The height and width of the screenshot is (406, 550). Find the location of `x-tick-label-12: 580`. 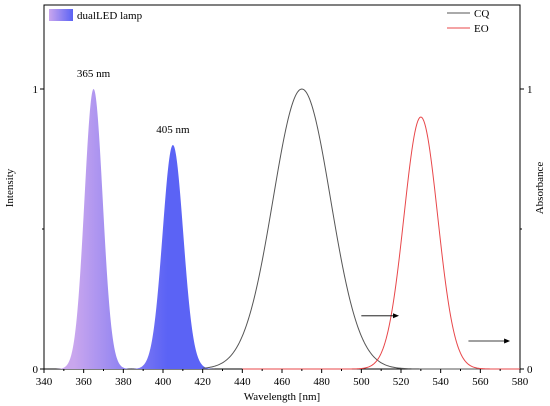

x-tick-label-12: 580 is located at coordinates (520, 382).